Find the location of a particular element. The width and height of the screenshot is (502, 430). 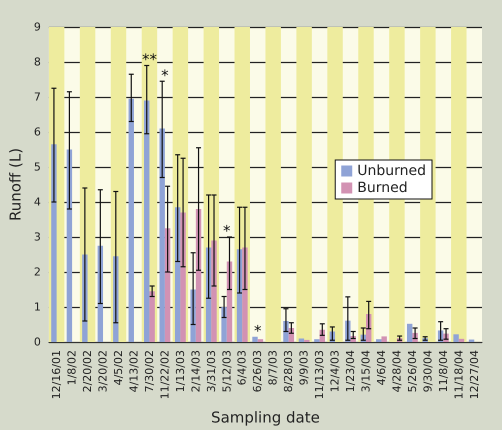

x-tick-label: 11/13/03 is located at coordinates (319, 375).